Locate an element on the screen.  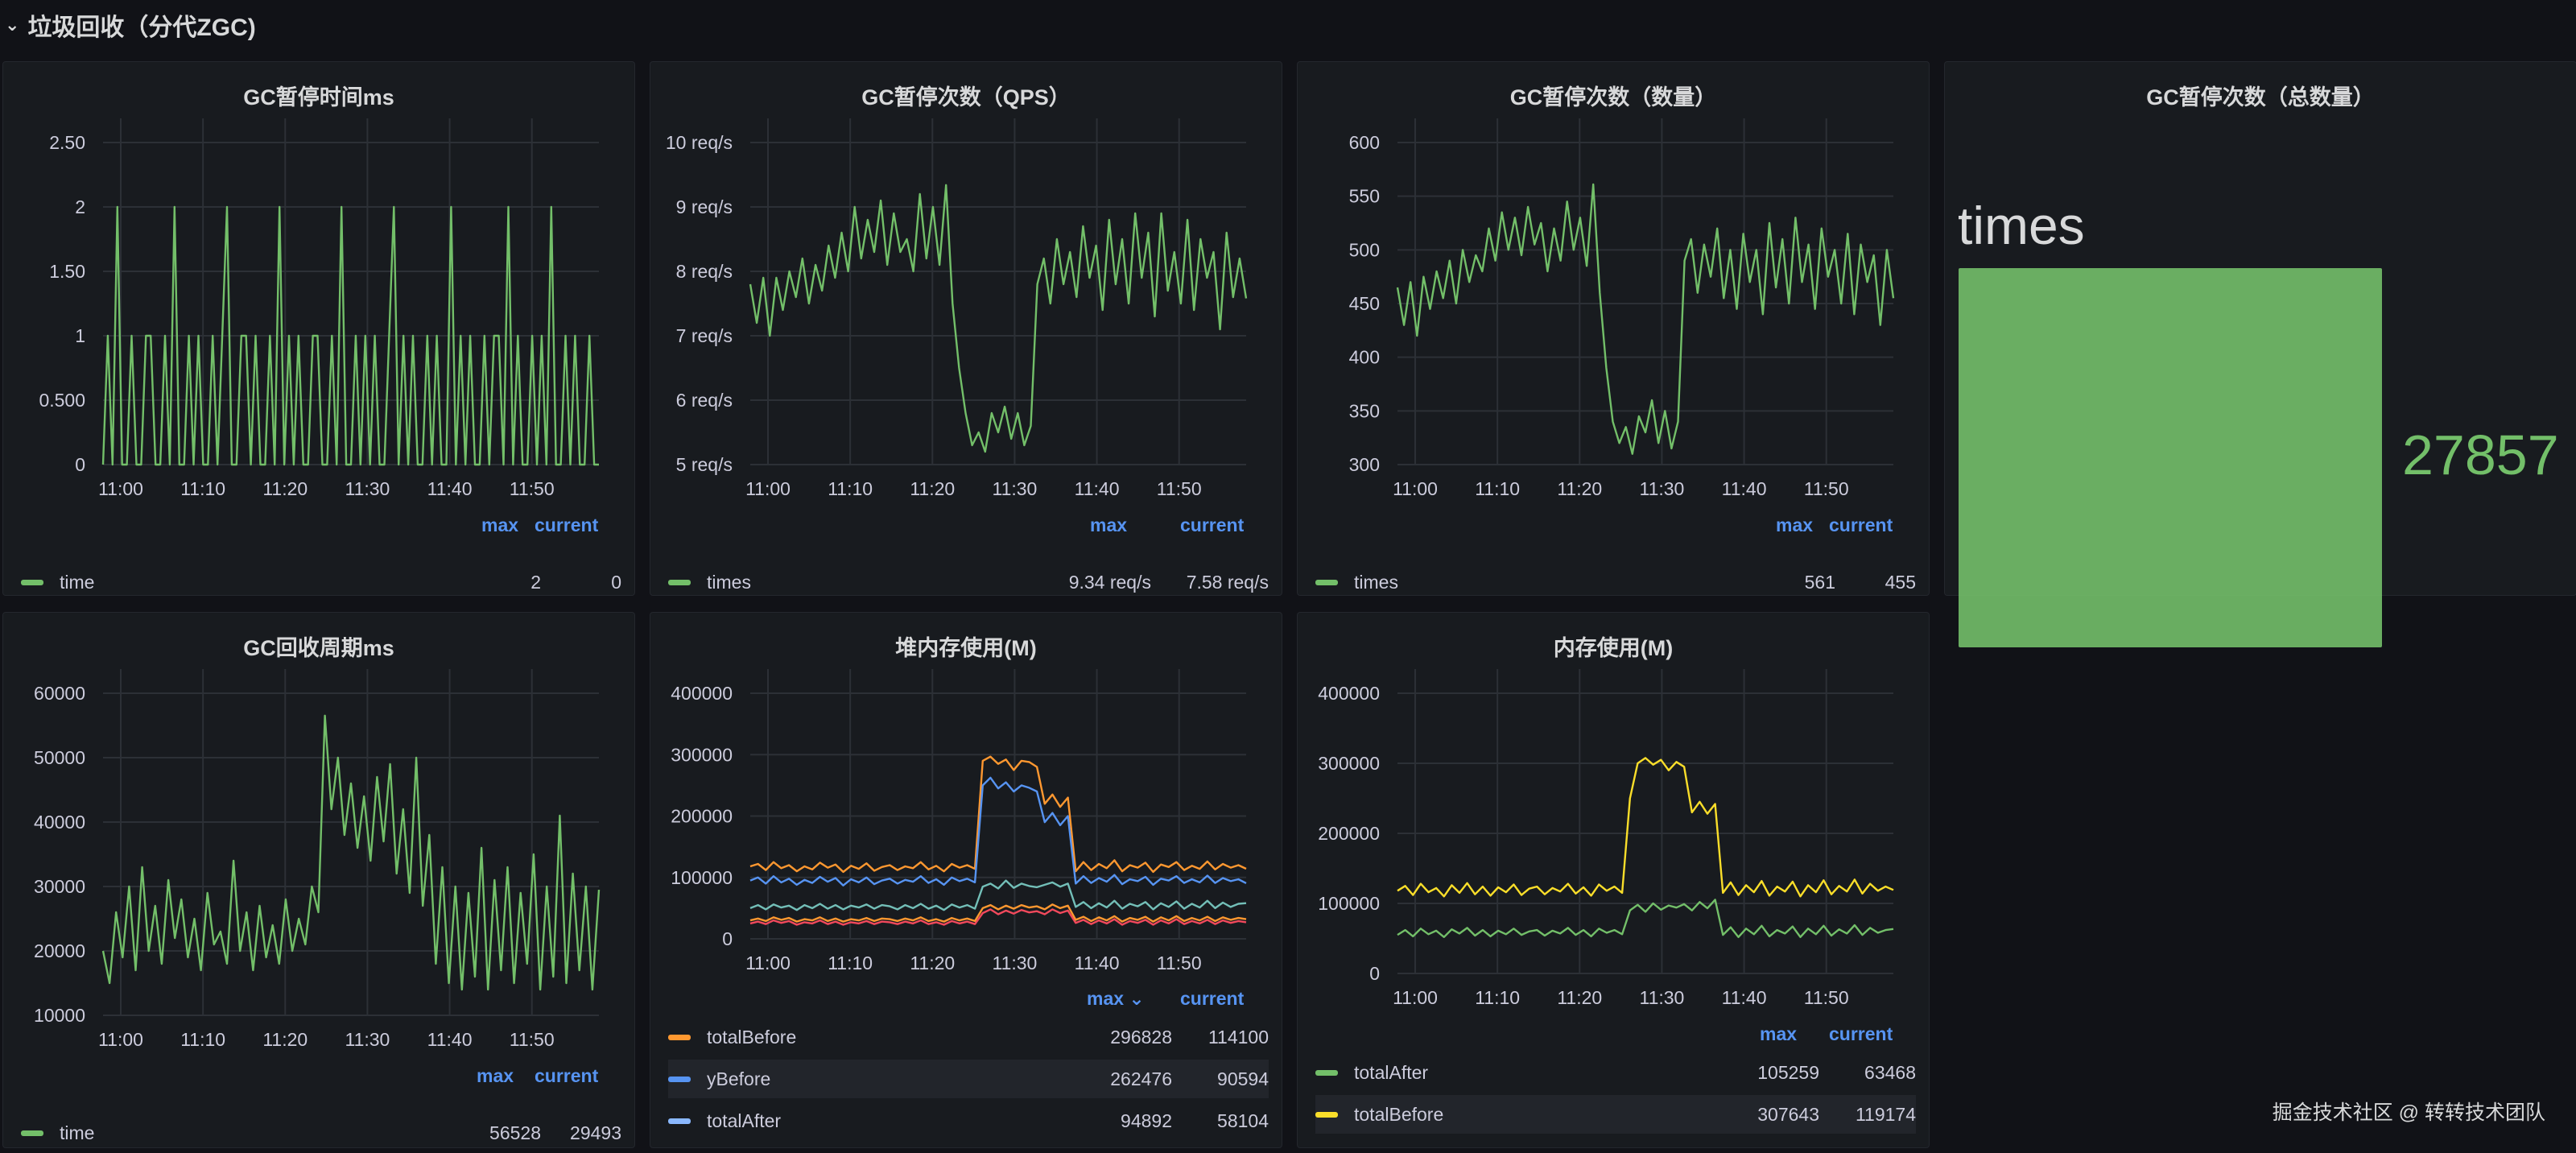
watermark: 掘金技术社区 @ 转转技术团队 is located at coordinates (2408, 1112).